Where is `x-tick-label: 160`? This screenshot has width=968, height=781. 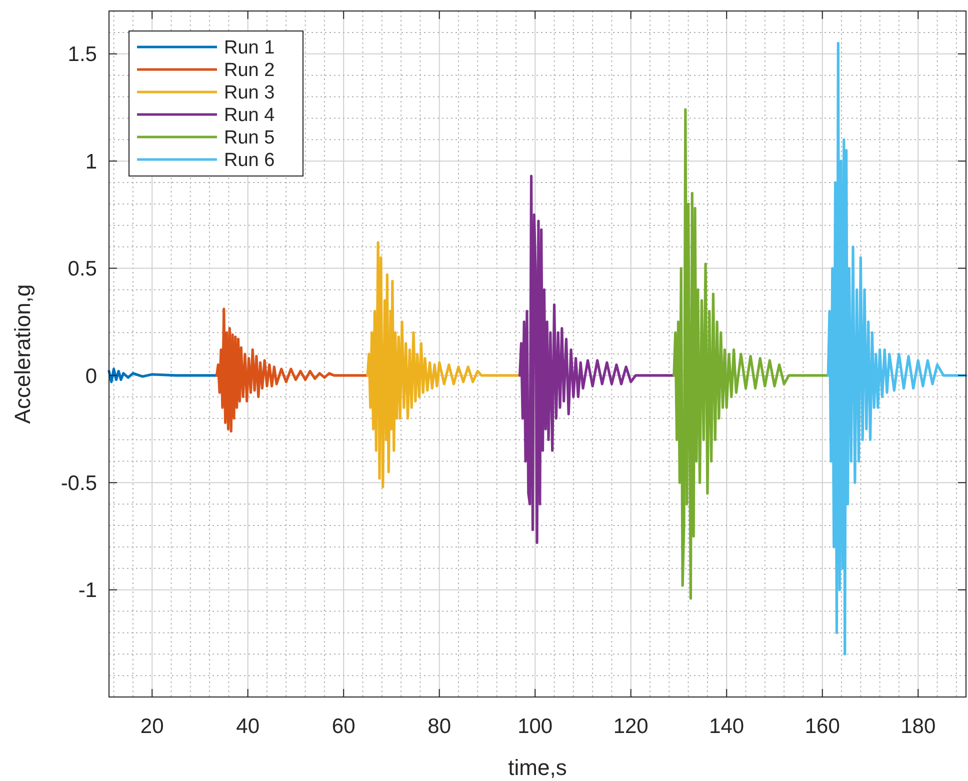 x-tick-label: 160 is located at coordinates (822, 726).